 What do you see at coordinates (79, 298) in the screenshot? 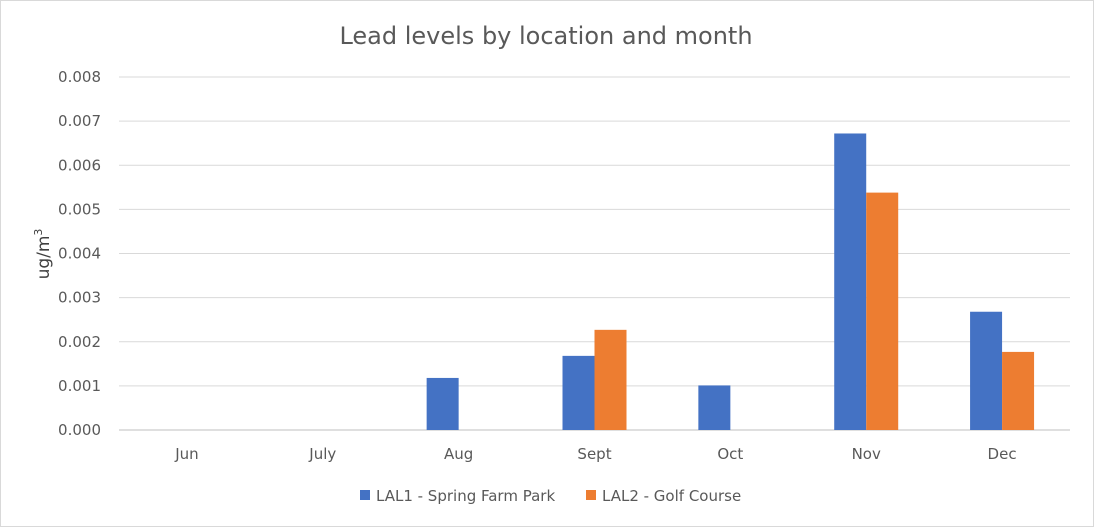
I see `y-tick-label: 0.003` at bounding box center [79, 298].